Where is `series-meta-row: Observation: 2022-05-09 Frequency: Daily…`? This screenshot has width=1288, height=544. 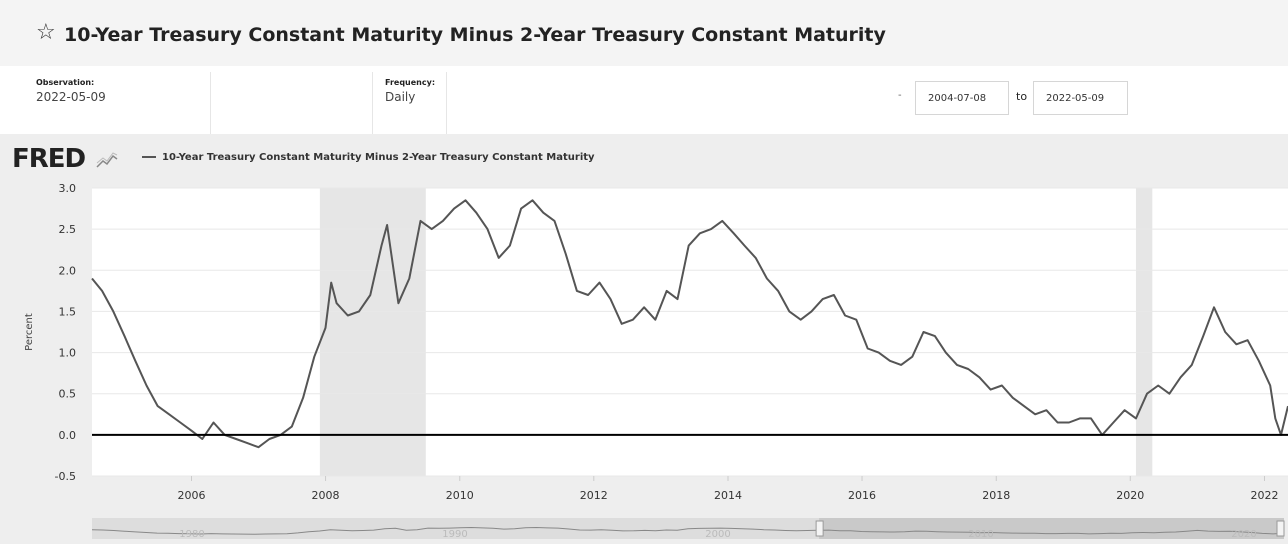 series-meta-row: Observation: 2022-05-09 Frequency: Daily… is located at coordinates (644, 100).